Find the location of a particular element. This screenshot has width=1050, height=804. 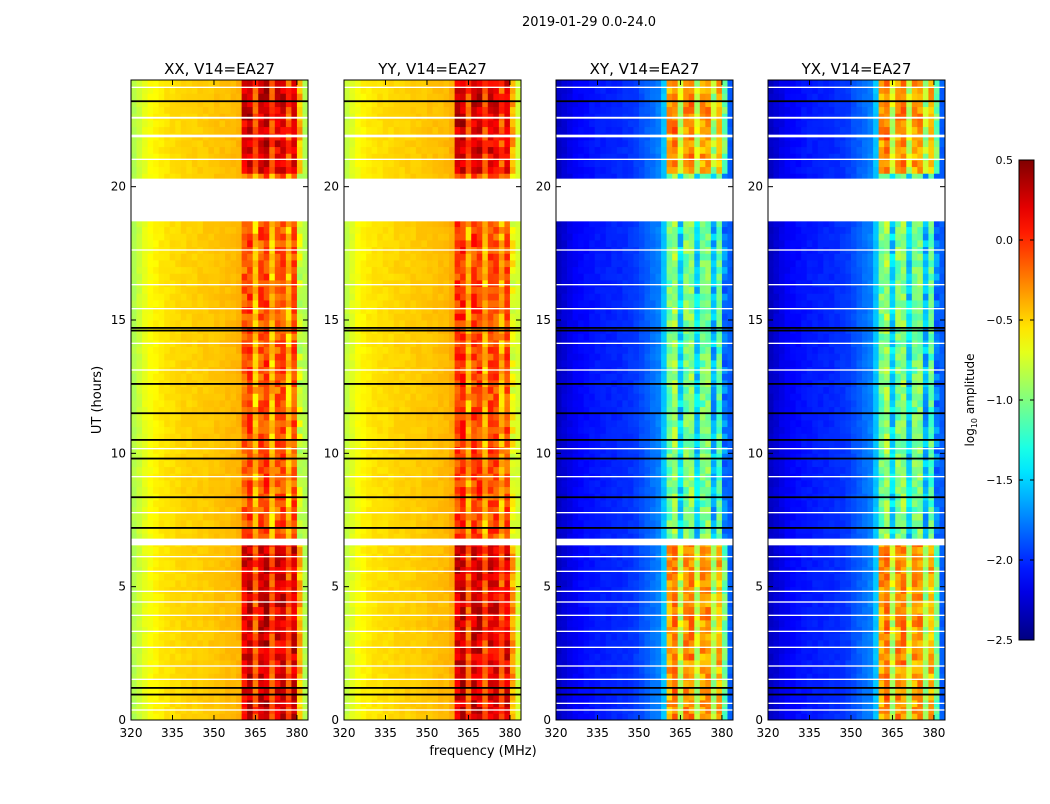

y-tick-label: 15 is located at coordinates (118, 320).